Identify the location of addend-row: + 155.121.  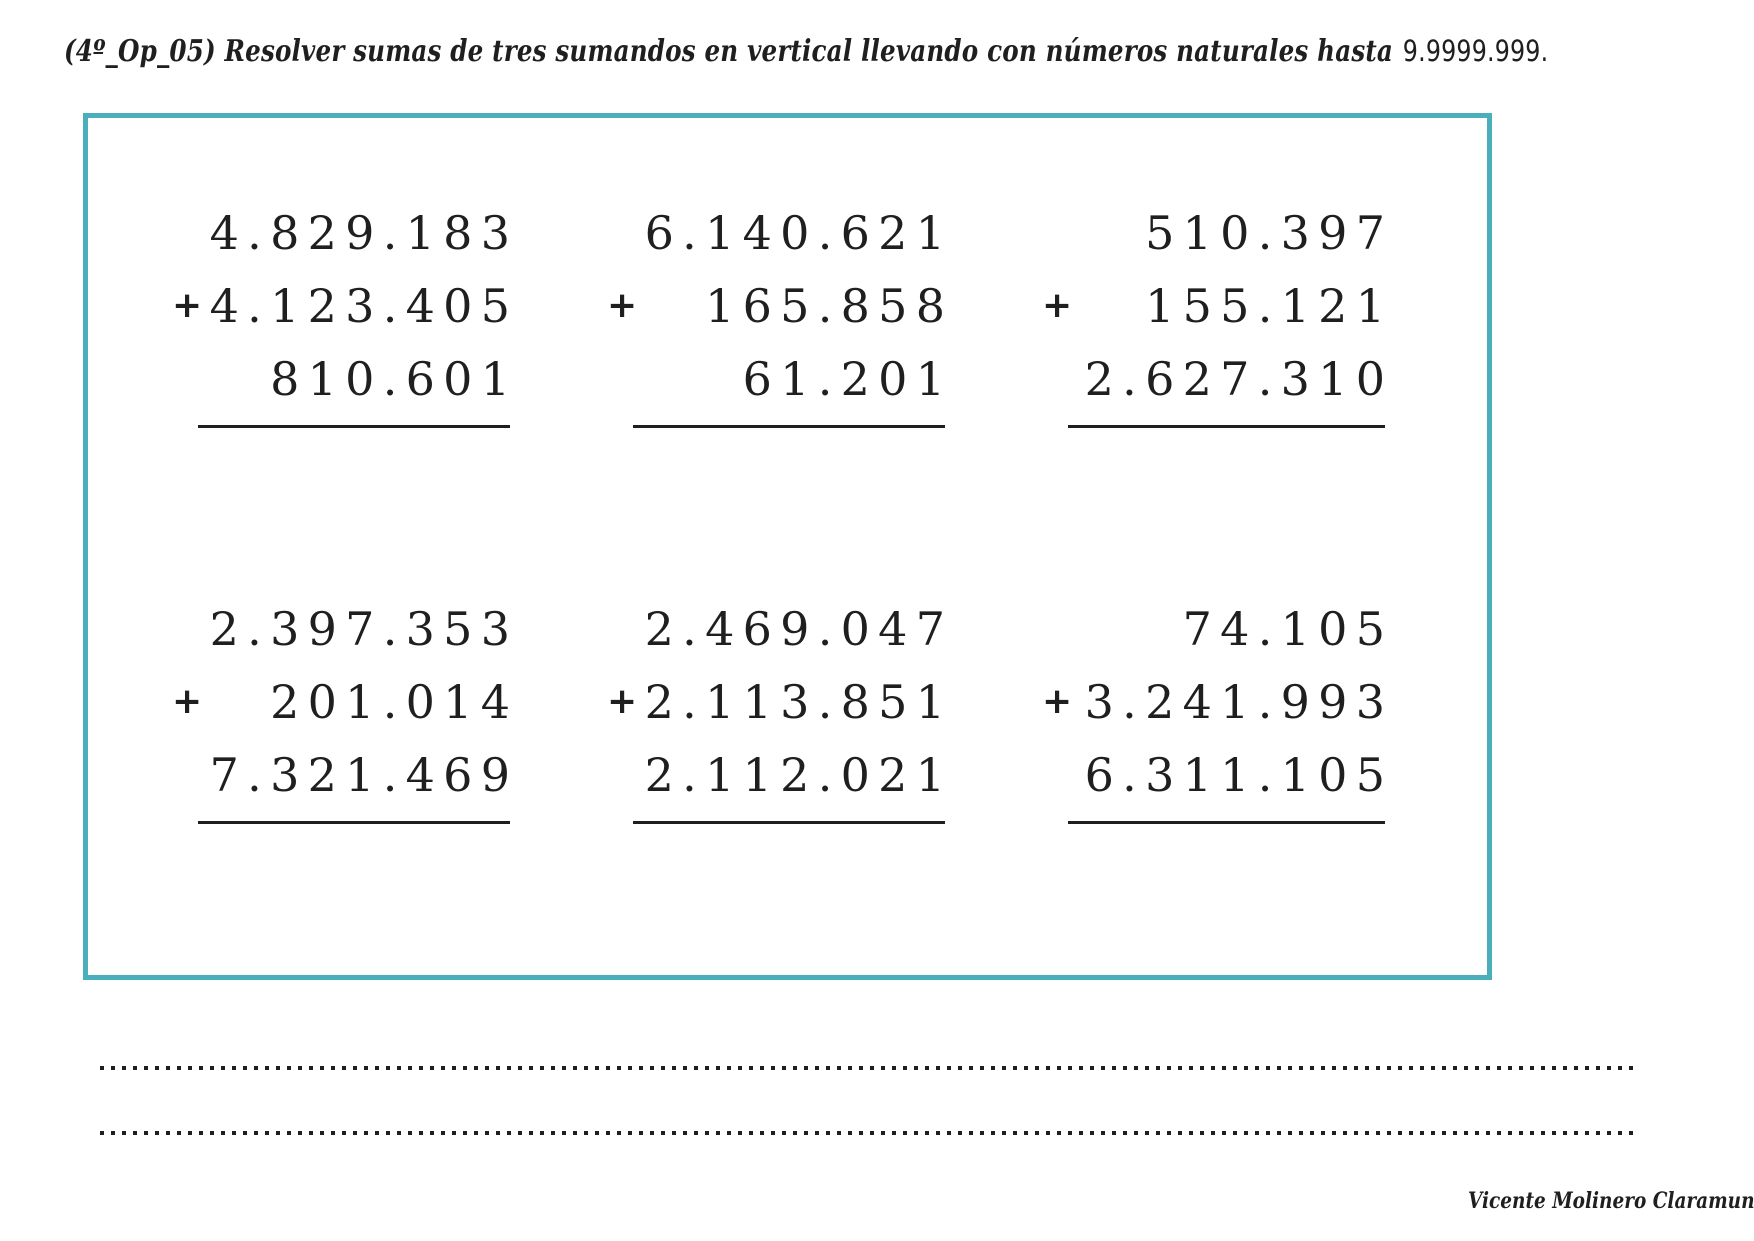
(1212, 311).